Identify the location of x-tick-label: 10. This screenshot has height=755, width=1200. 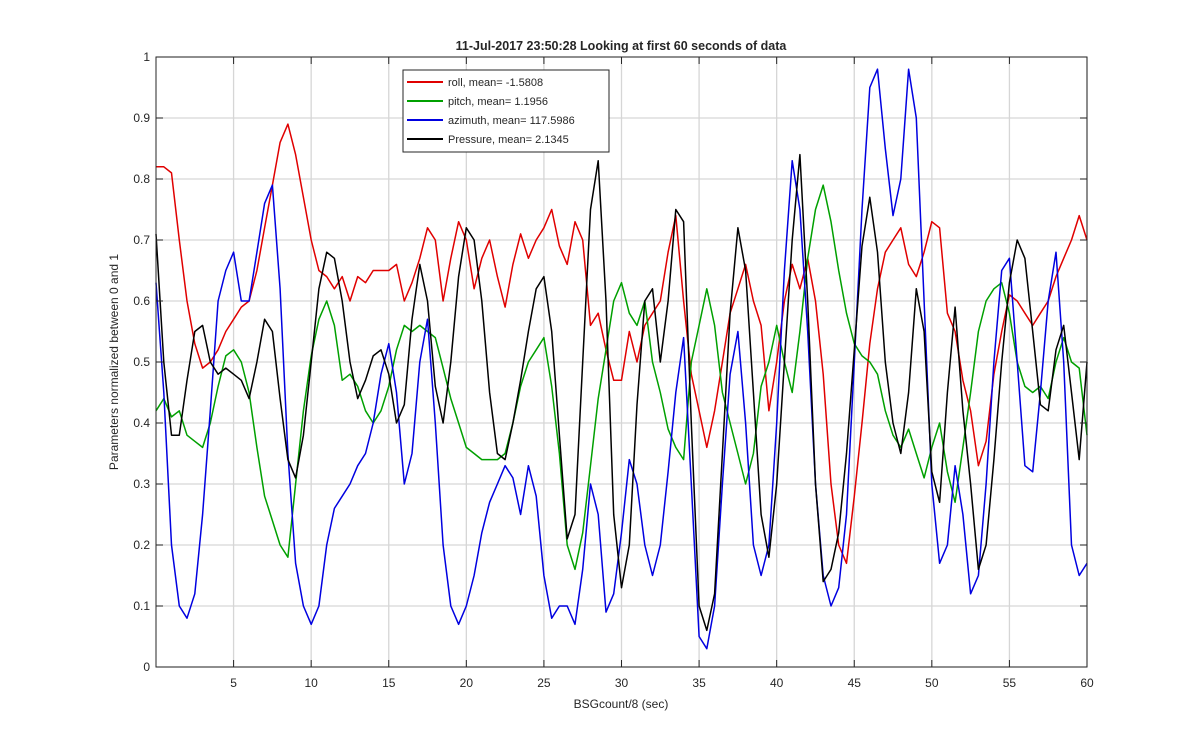
(311, 683).